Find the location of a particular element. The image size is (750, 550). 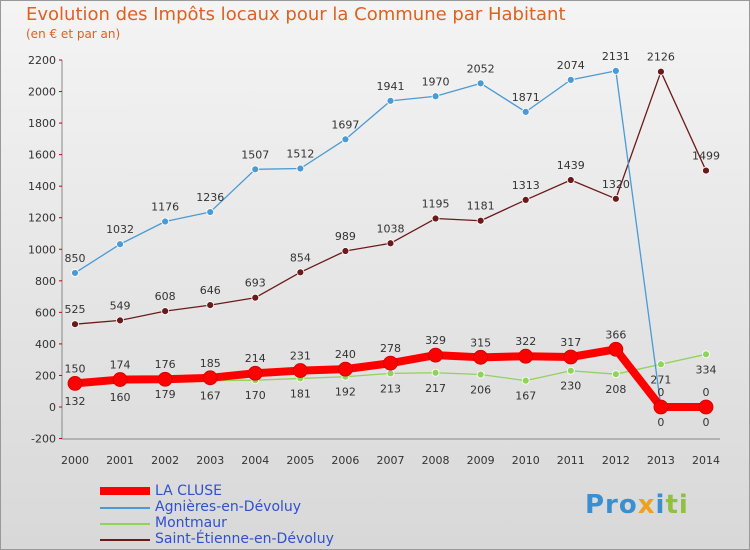

data-label: 1697 is located at coordinates (345, 124).